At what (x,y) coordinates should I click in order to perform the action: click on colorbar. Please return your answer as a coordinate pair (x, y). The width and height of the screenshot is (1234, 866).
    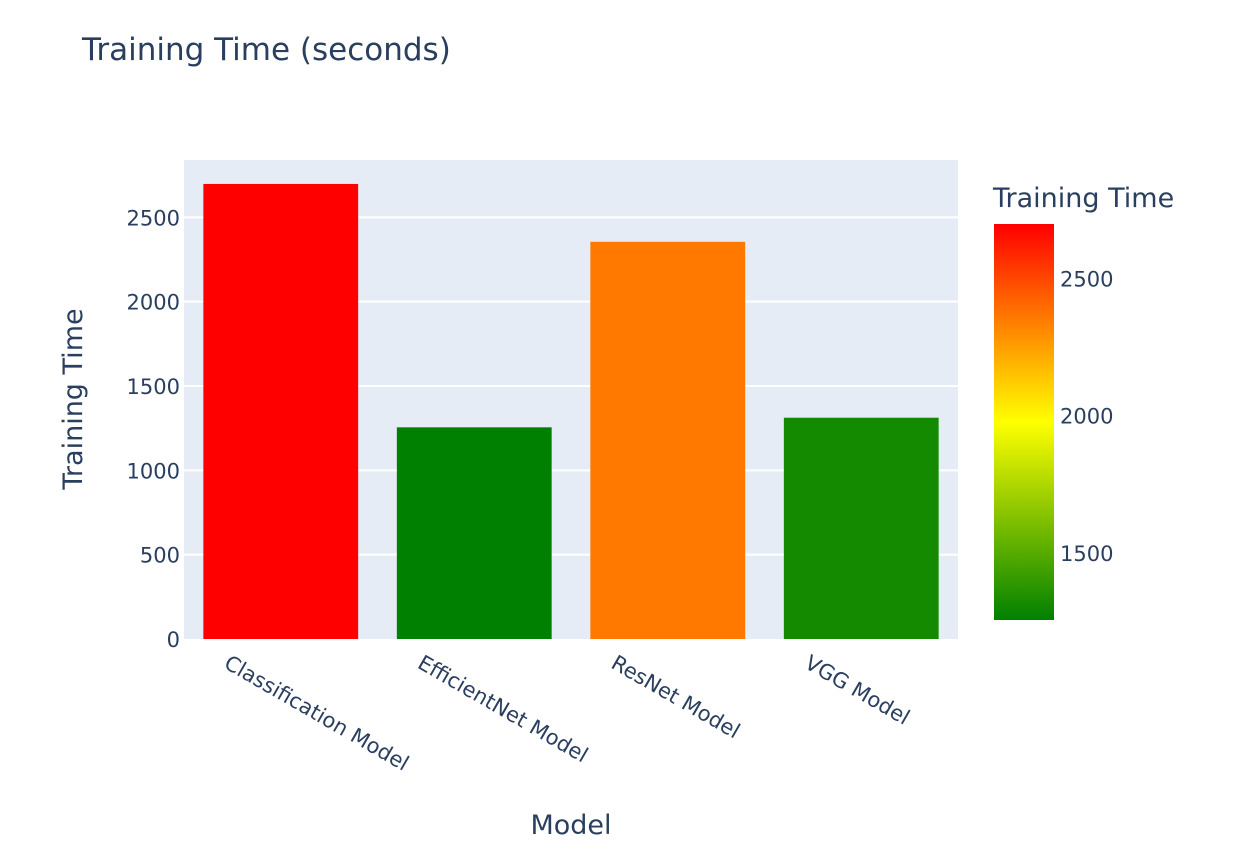
    Looking at the image, I should click on (1024, 422).